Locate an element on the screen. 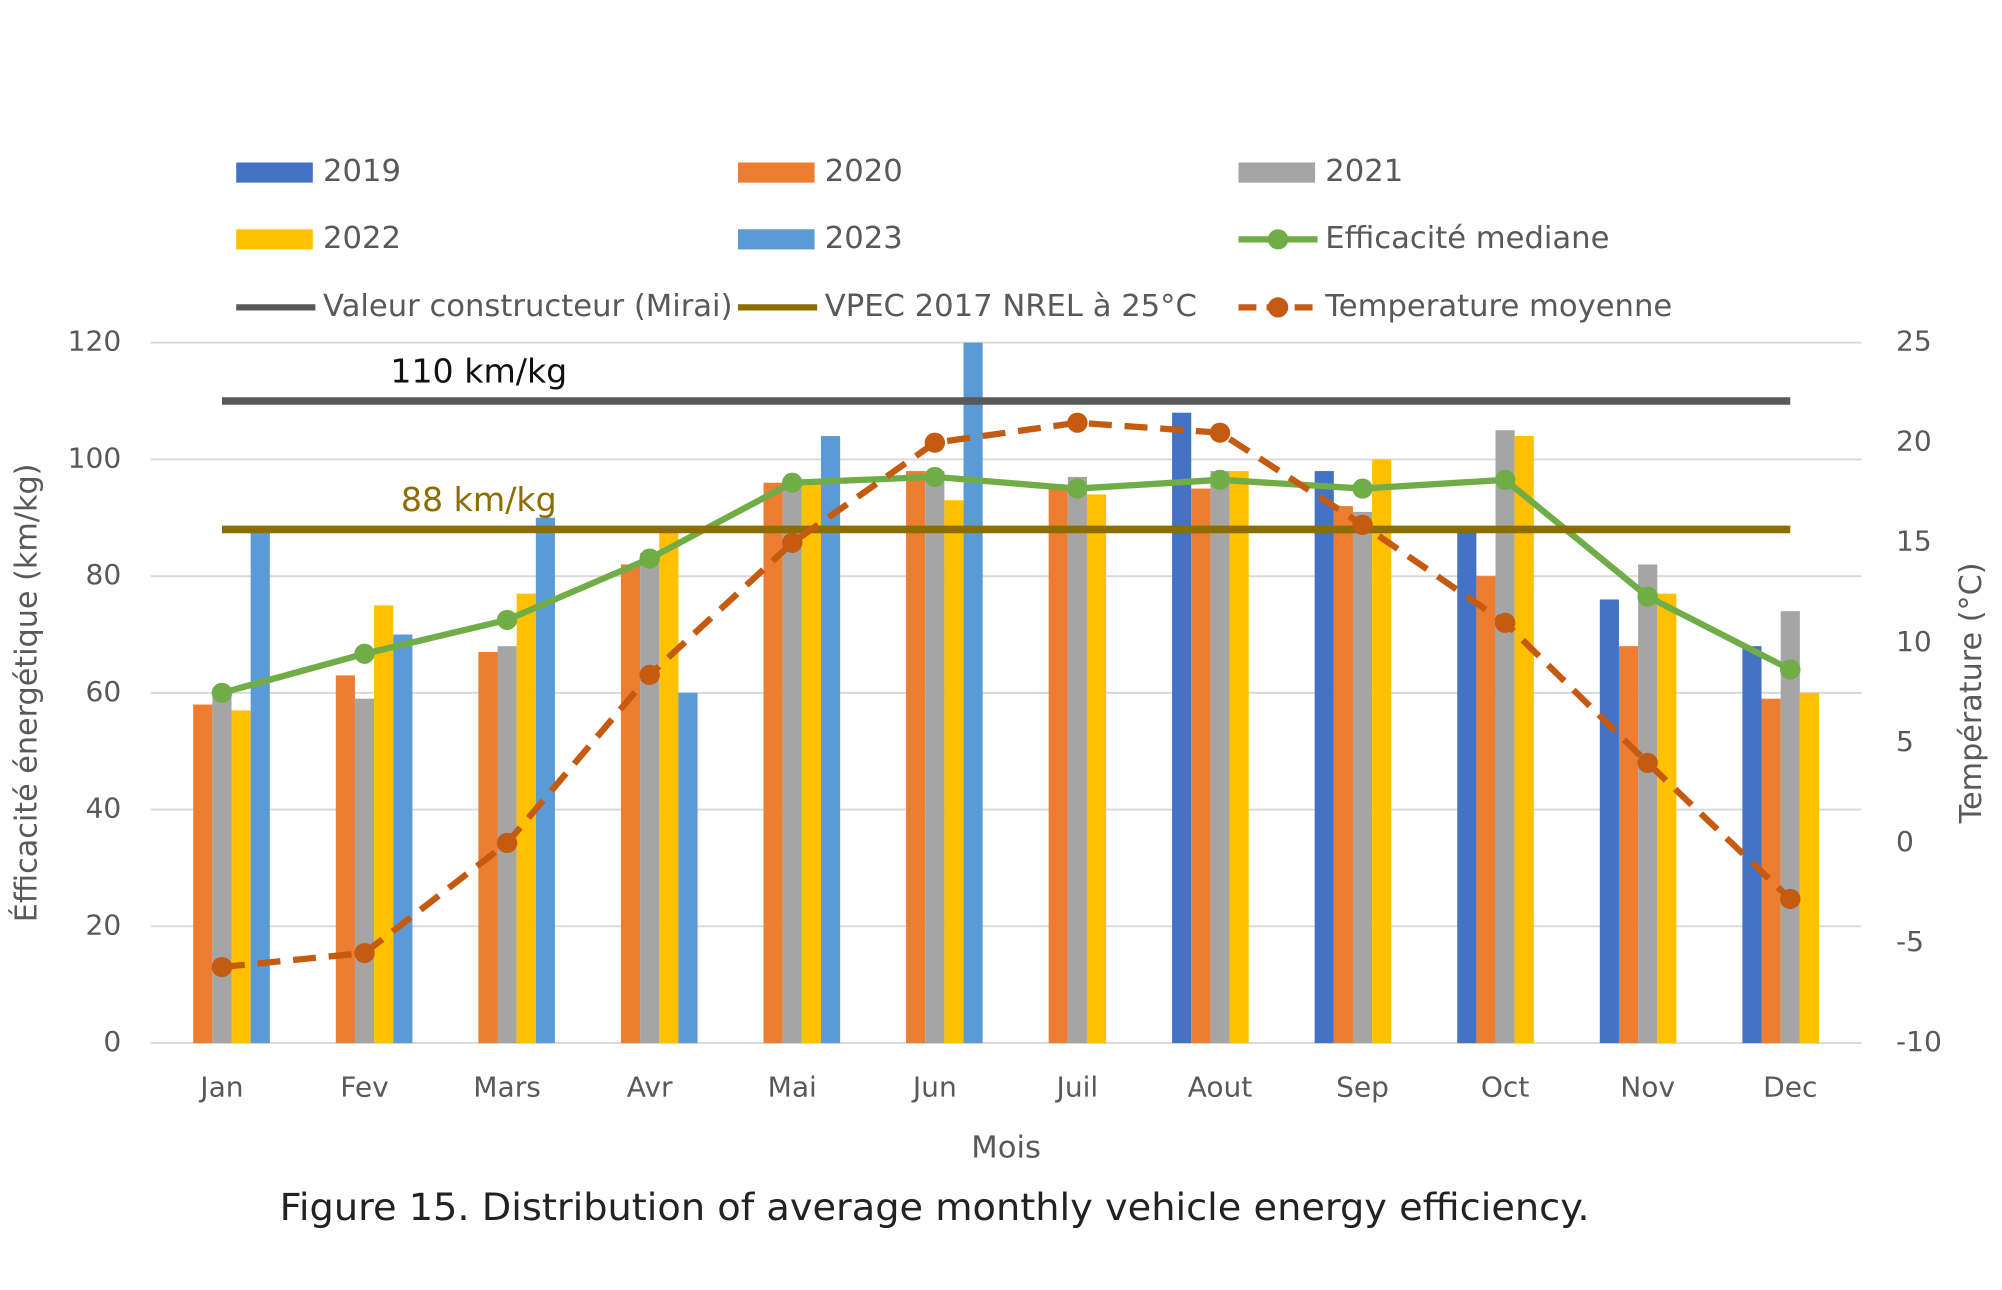 The height and width of the screenshot is (1290, 2002). y2-tick-label: 5 is located at coordinates (1905, 741).